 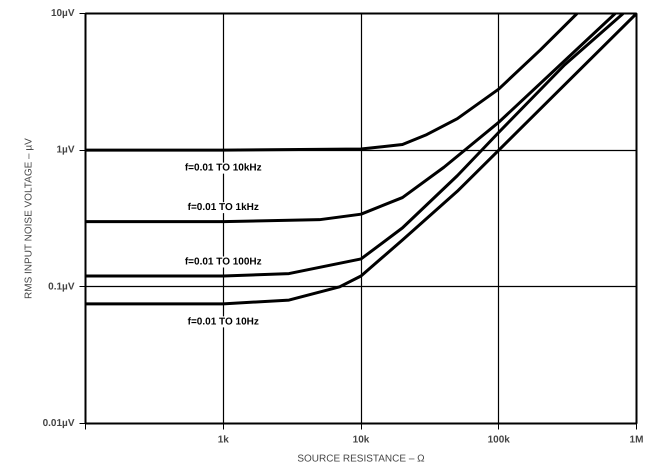 I want to click on y-tick-label: 0.1µV, so click(x=61, y=286).